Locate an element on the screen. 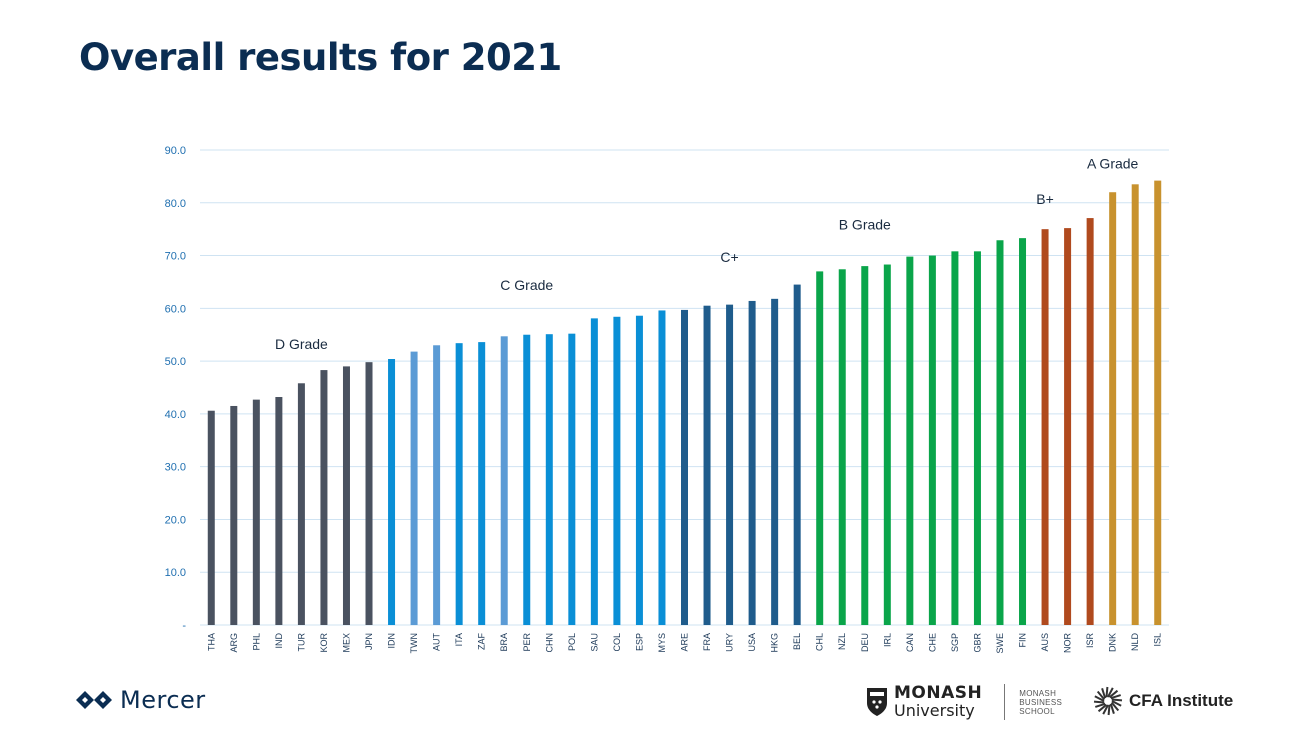 The image size is (1316, 729). x-tick-label: CAN is located at coordinates (910, 642).